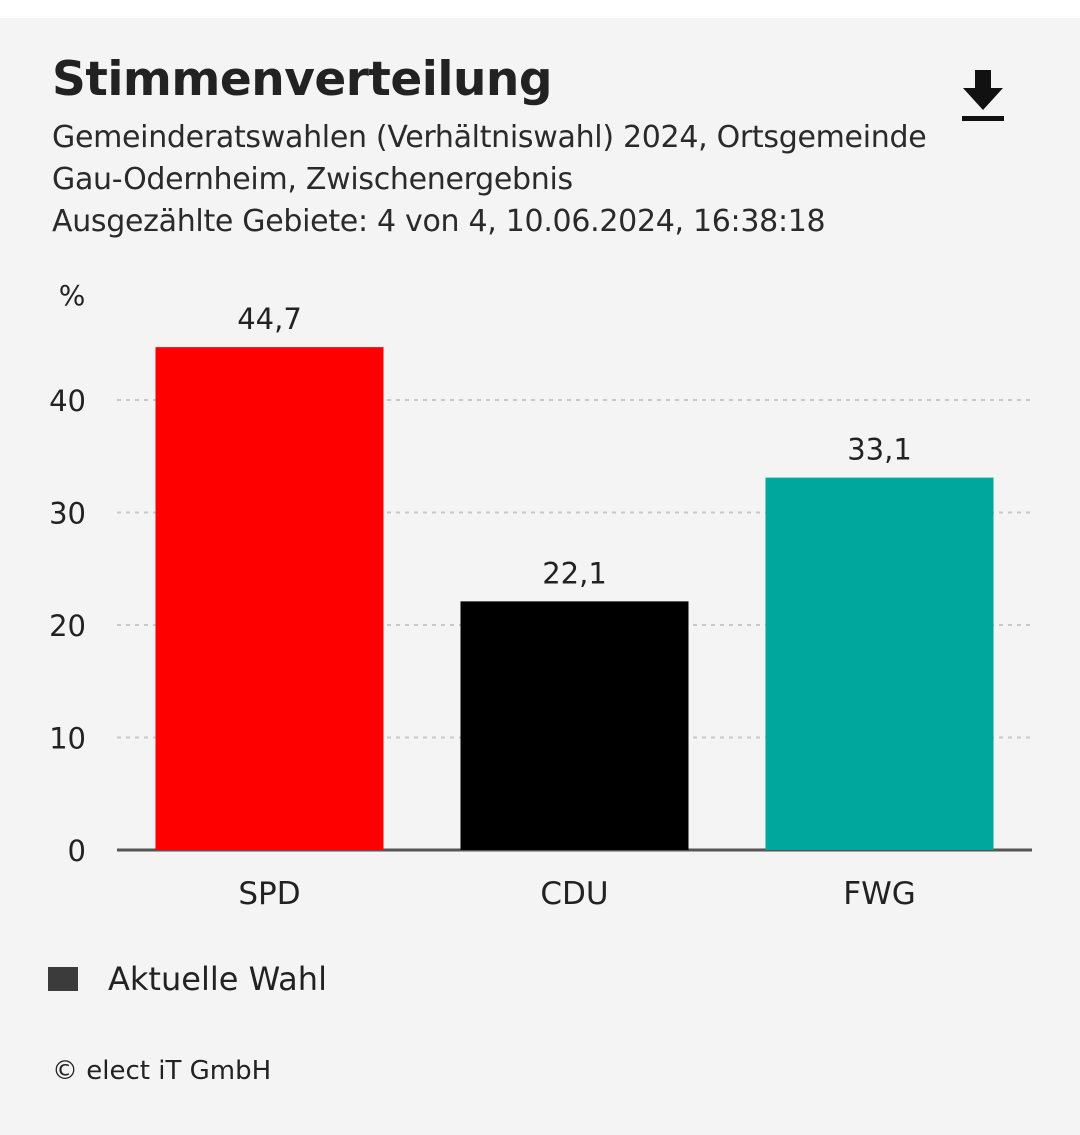 The image size is (1080, 1135). What do you see at coordinates (77, 851) in the screenshot?
I see `y-tick-label: 0` at bounding box center [77, 851].